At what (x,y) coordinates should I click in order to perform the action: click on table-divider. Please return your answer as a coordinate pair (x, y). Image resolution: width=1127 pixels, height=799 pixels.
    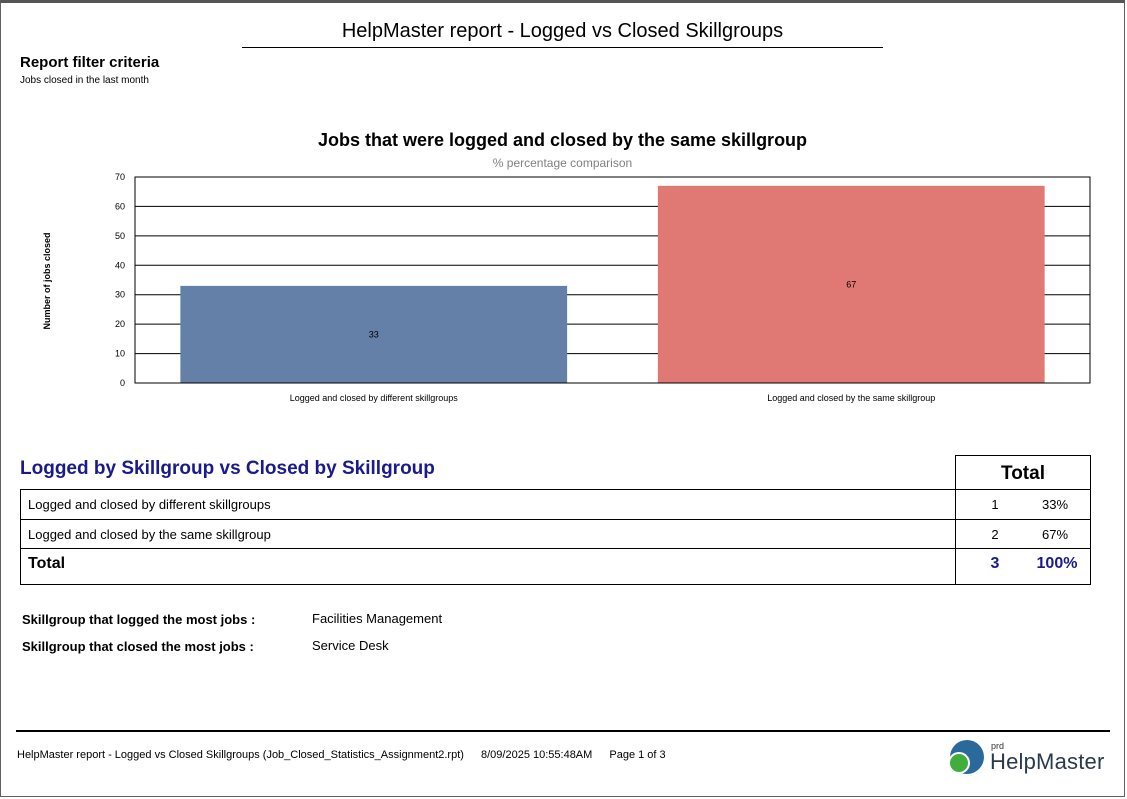
    Looking at the image, I should click on (955, 537).